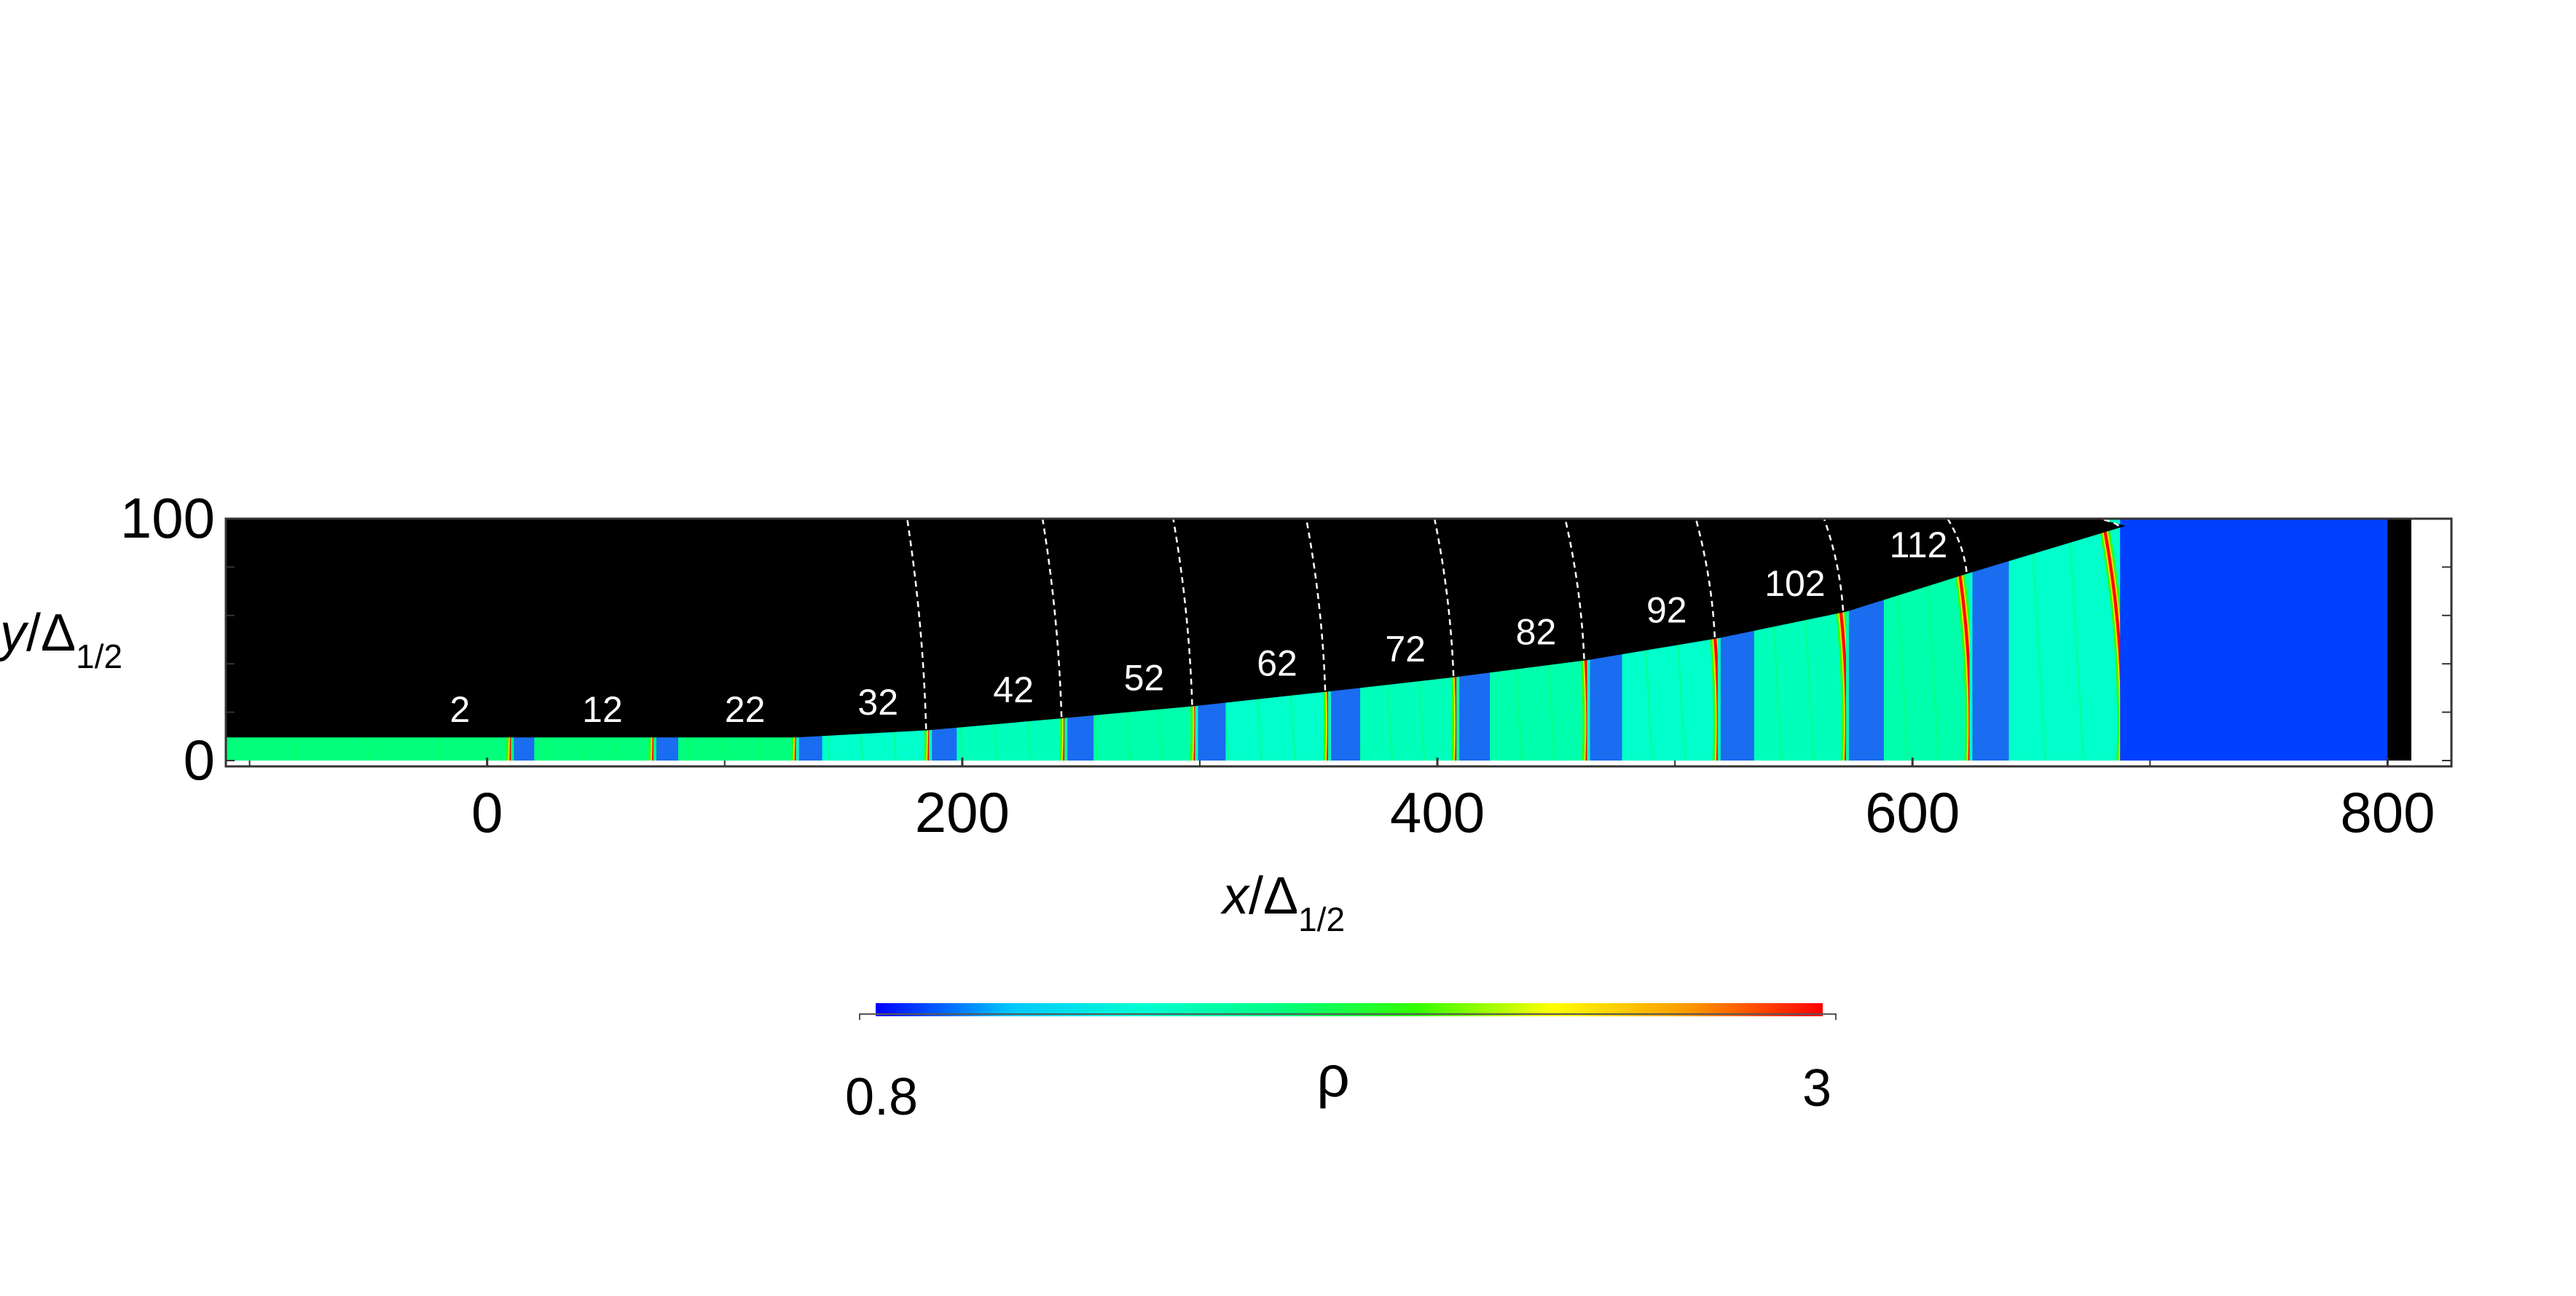 The image size is (2576, 1296). I want to click on x-axis-label: x/Δ1/2, so click(1282, 902).